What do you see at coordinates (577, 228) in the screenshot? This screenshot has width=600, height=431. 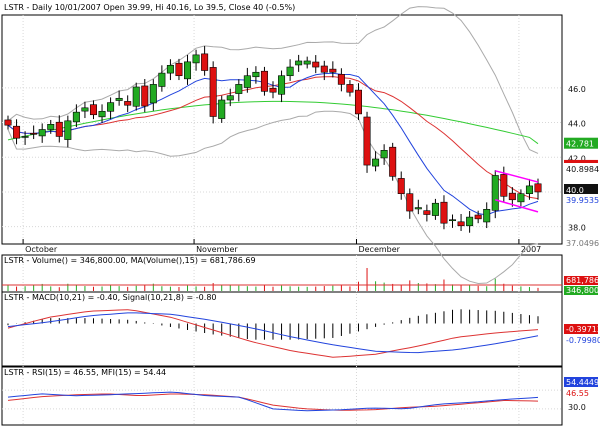 I see `price-tick-label: 38.0` at bounding box center [577, 228].